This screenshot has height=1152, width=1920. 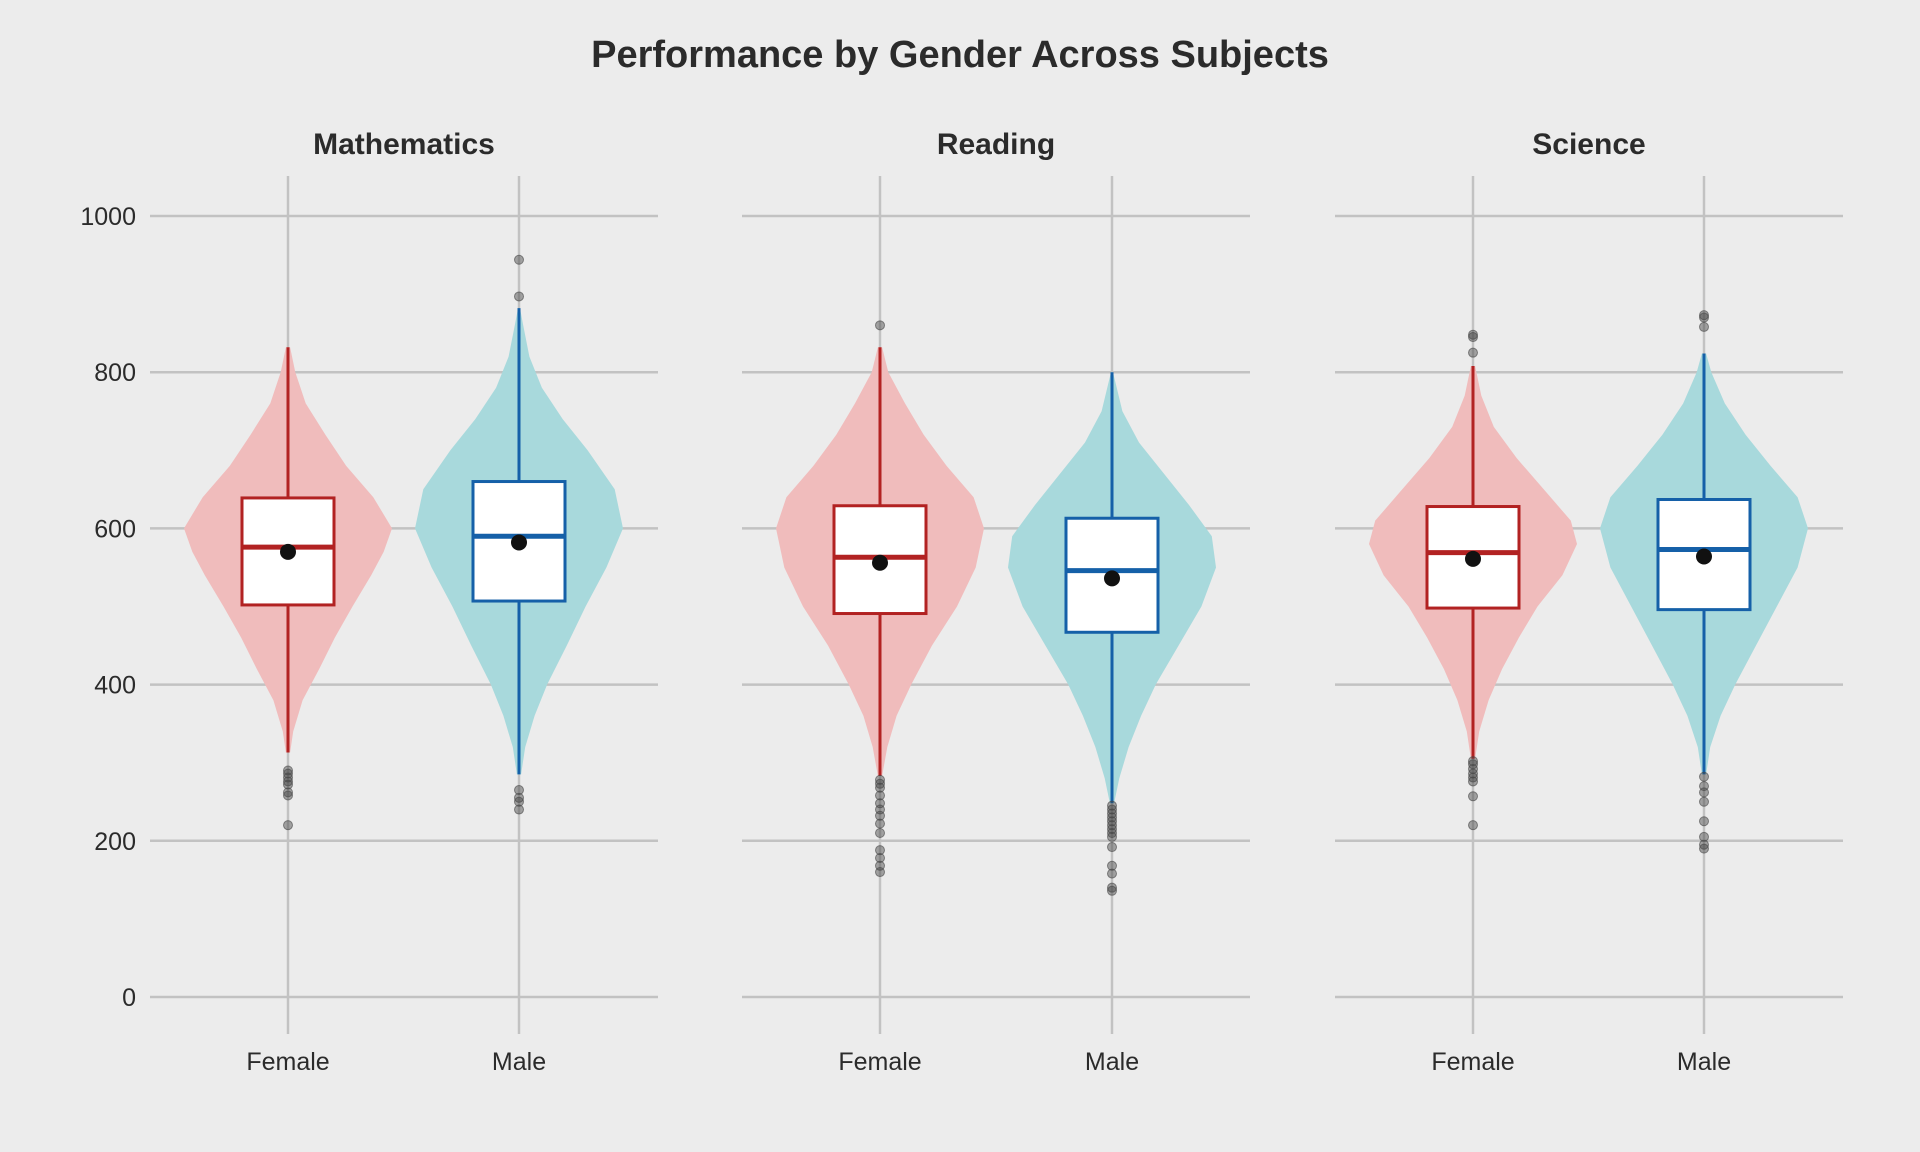 What do you see at coordinates (108, 607) in the screenshot?
I see `axes: 0 200 400 600 800 1000` at bounding box center [108, 607].